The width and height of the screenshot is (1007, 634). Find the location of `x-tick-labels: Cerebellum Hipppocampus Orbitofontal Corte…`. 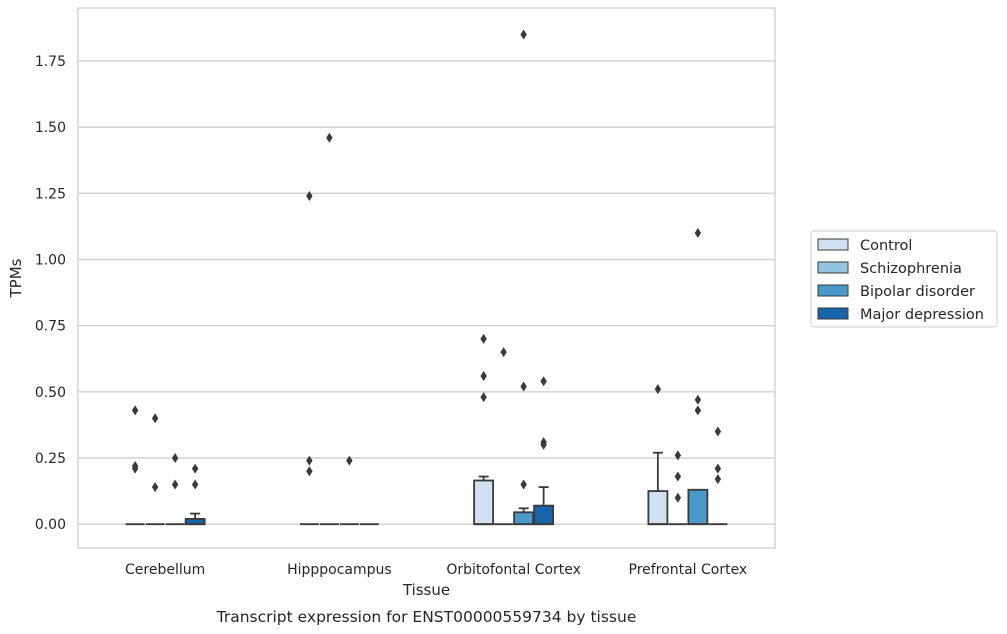

x-tick-labels: Cerebellum Hipppocampus Orbitofontal Corte… is located at coordinates (436, 570).